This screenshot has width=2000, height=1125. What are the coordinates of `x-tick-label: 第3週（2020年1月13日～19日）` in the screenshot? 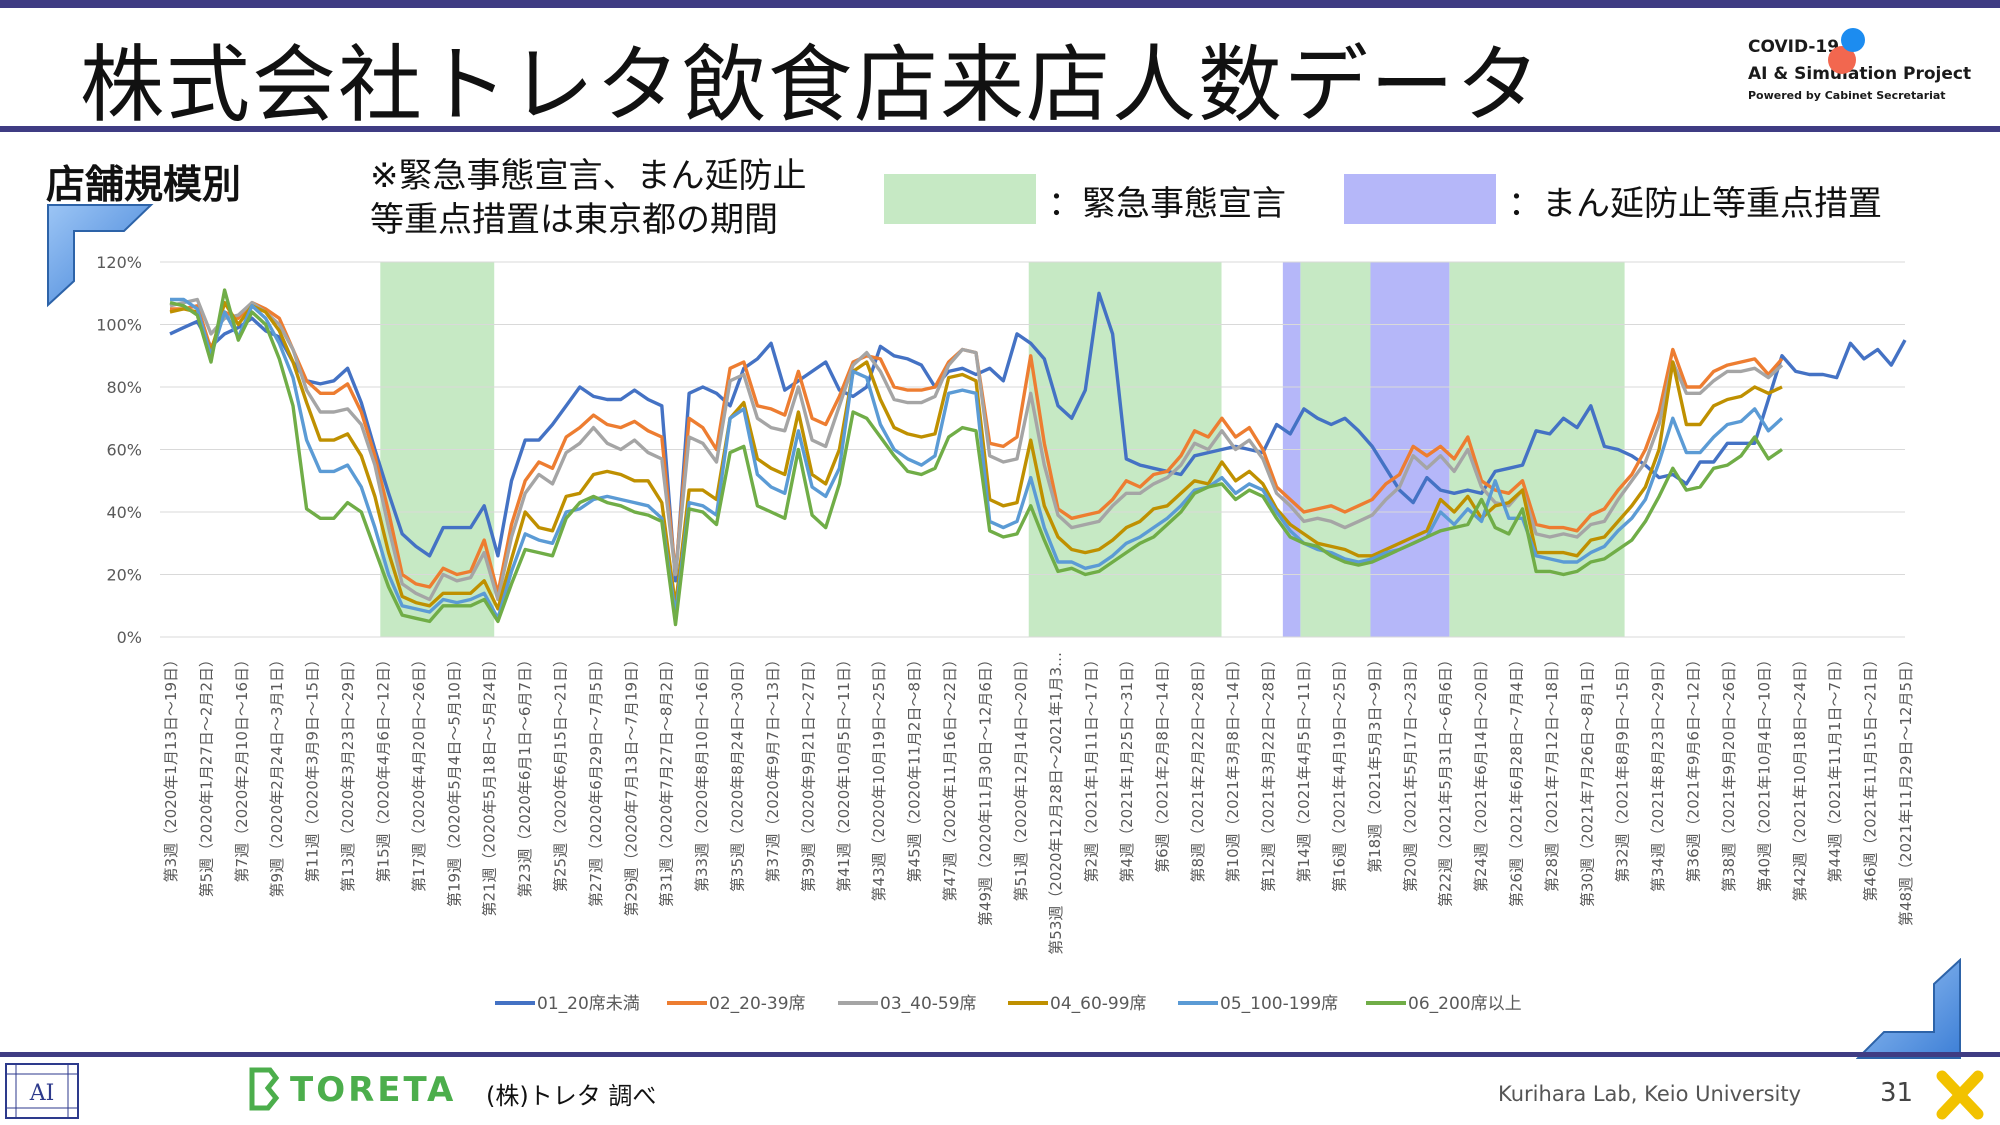 It's located at (171, 767).